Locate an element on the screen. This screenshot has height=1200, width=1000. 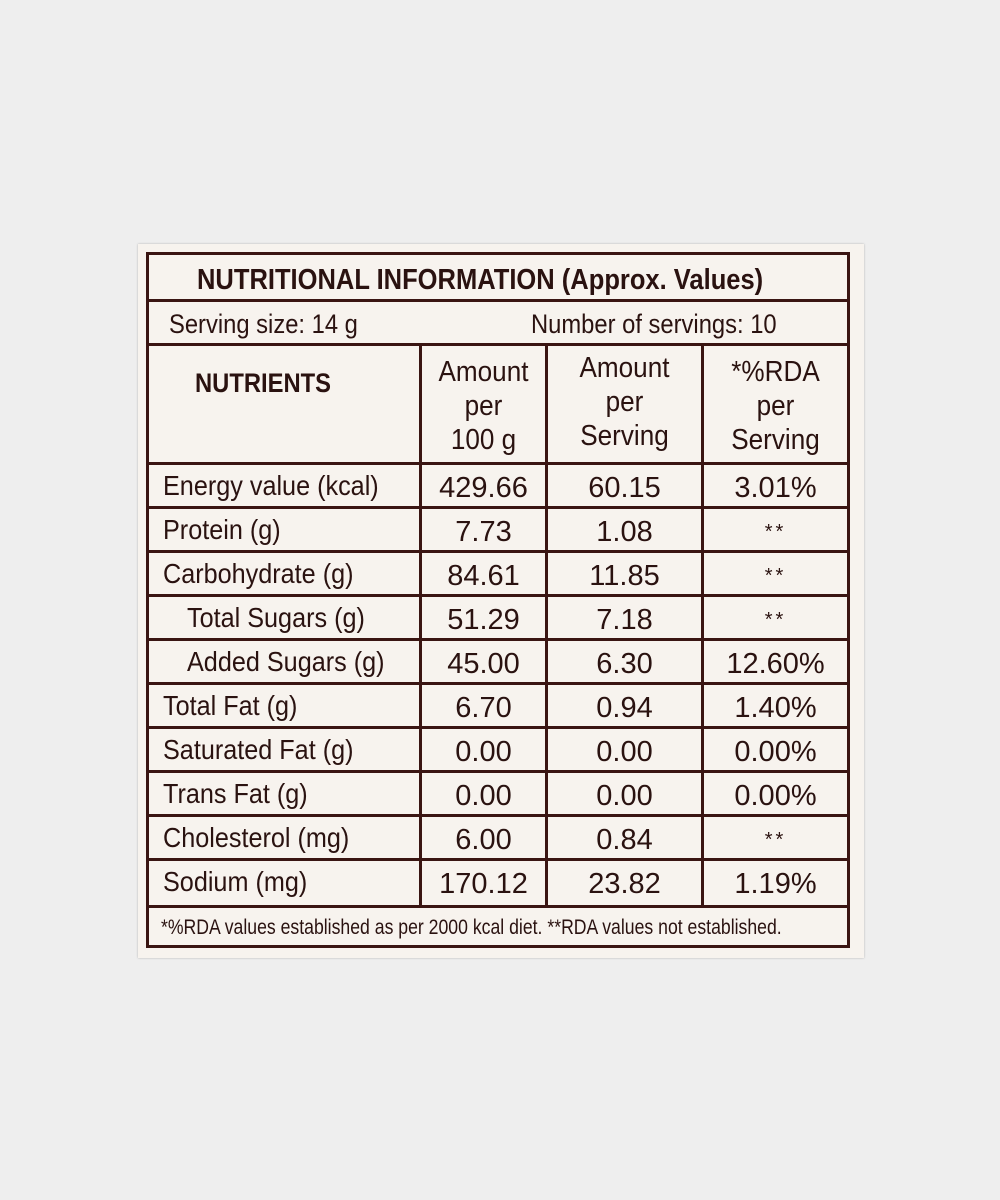
nutrient-name: Carbohydrate (g) is located at coordinates (258, 573).